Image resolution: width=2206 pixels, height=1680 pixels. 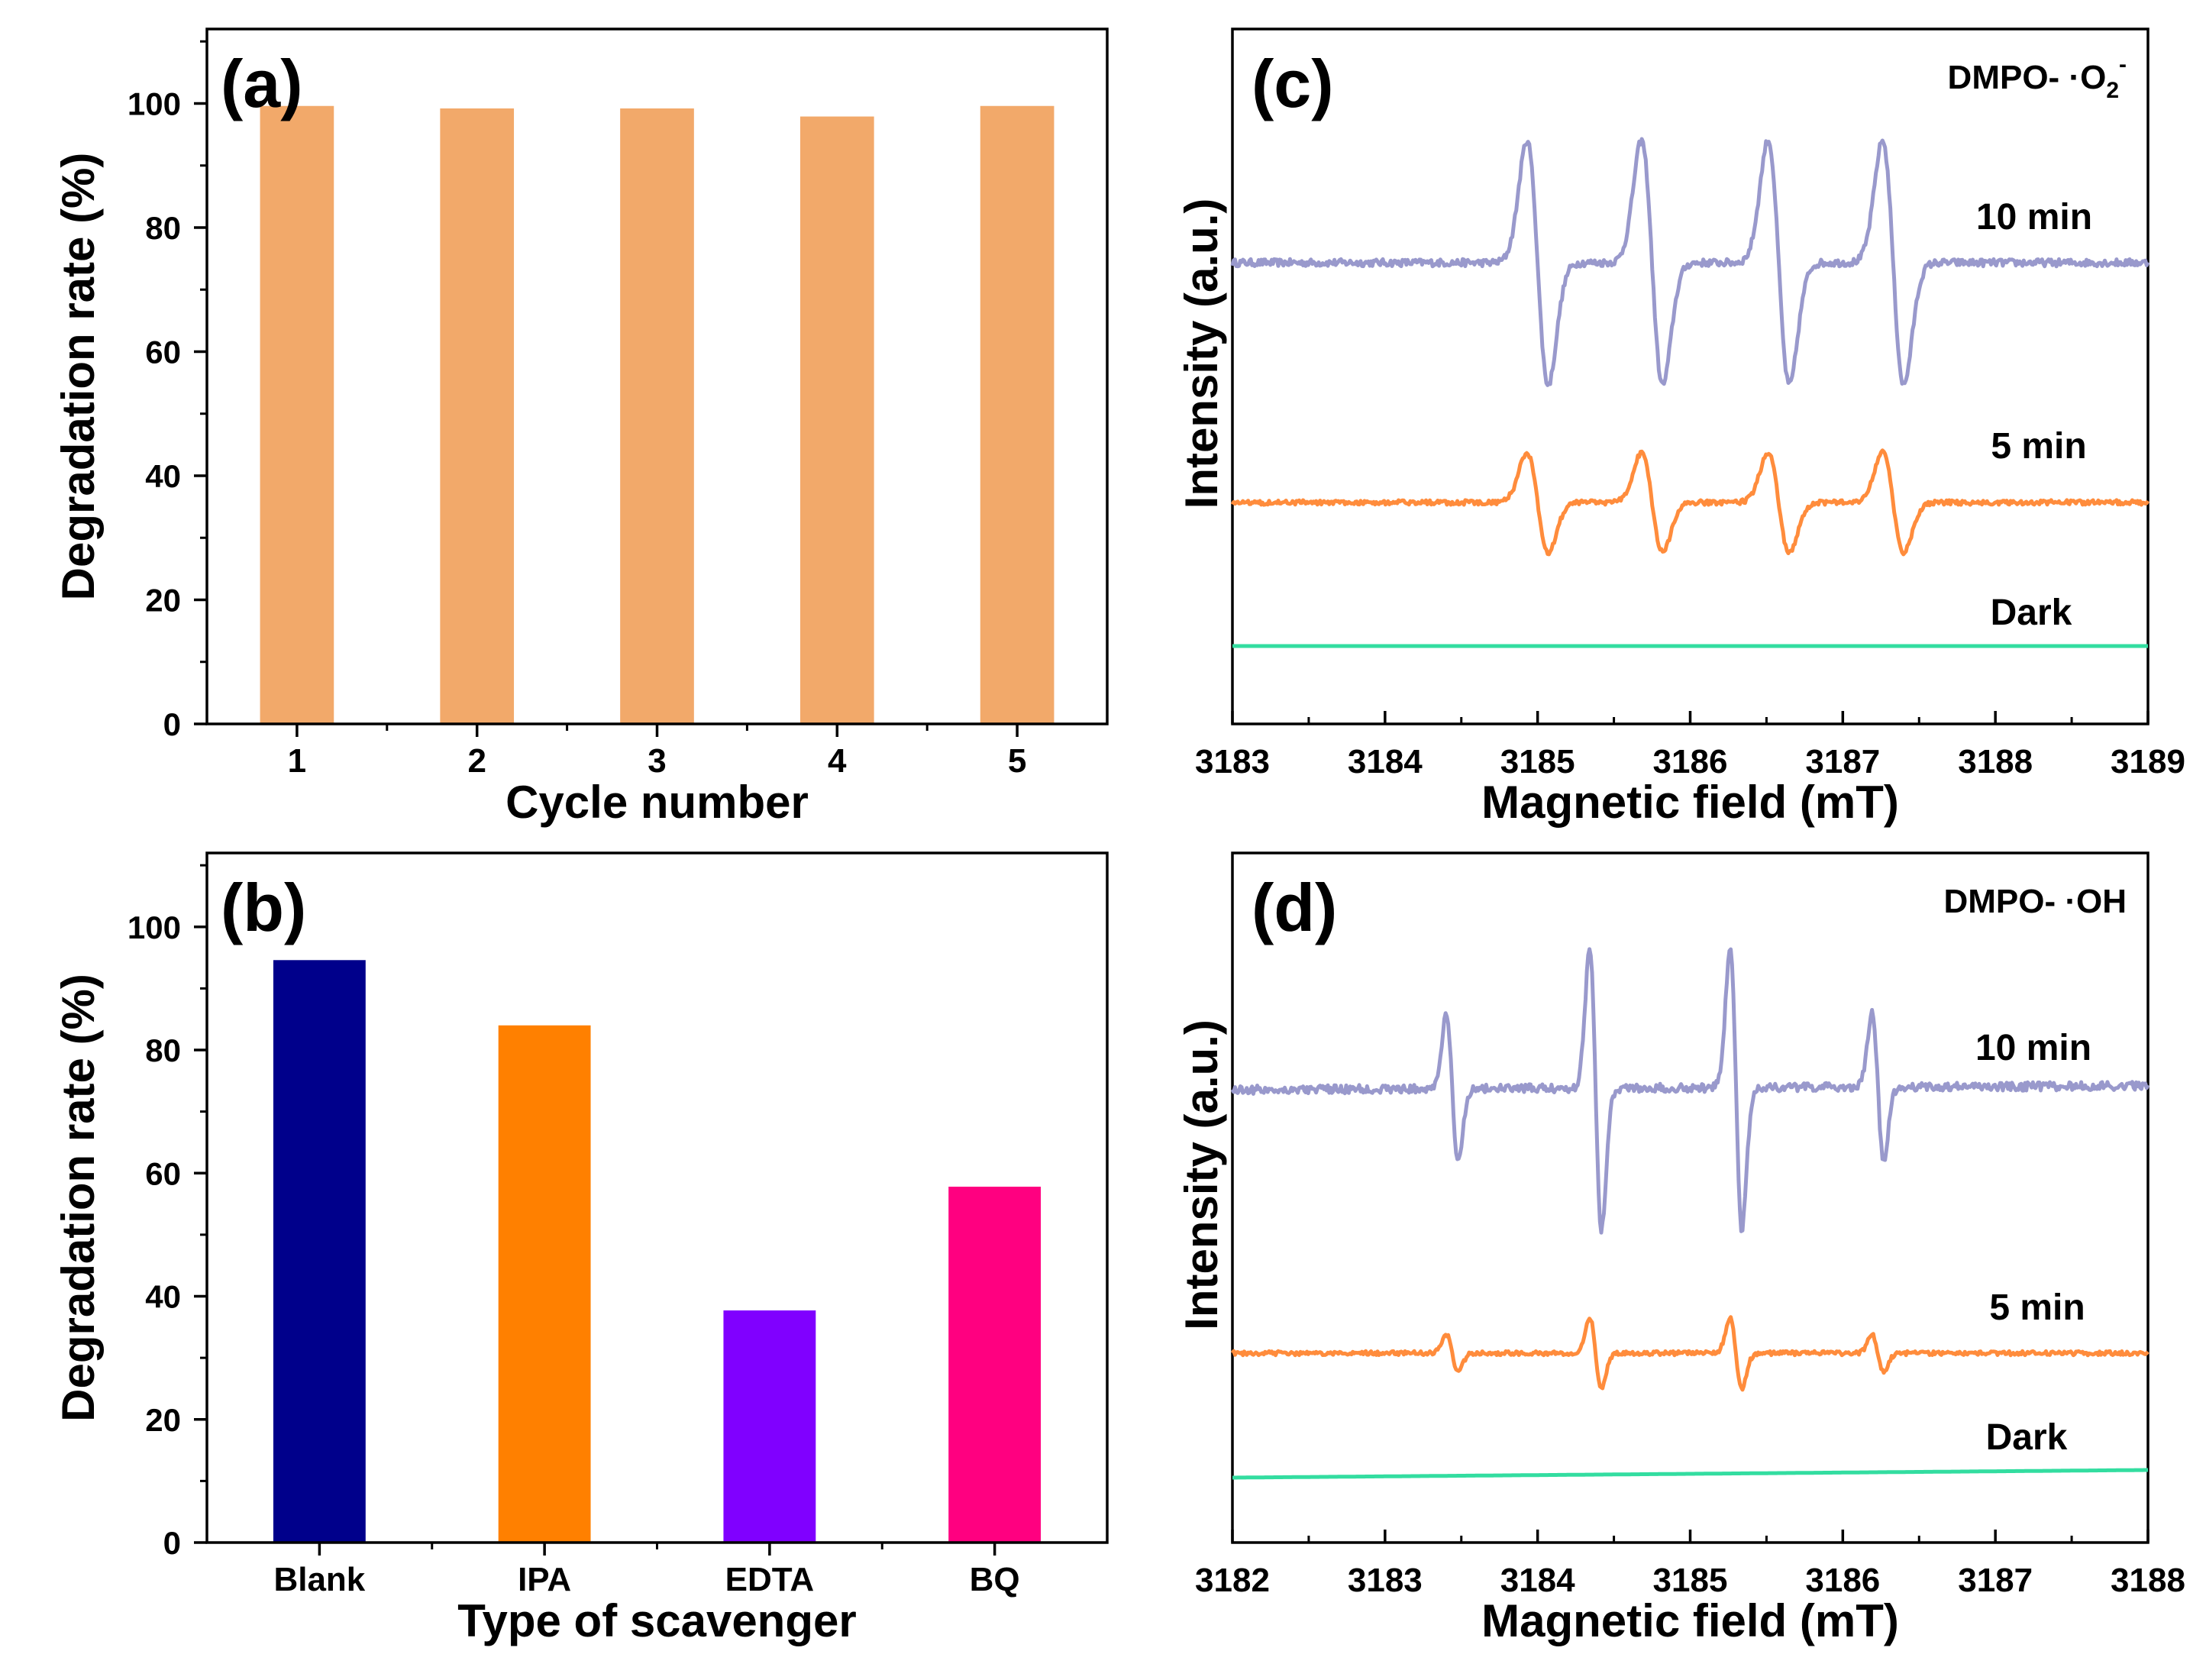 I want to click on x-axis-title: Type of scavenger, so click(x=656, y=1621).